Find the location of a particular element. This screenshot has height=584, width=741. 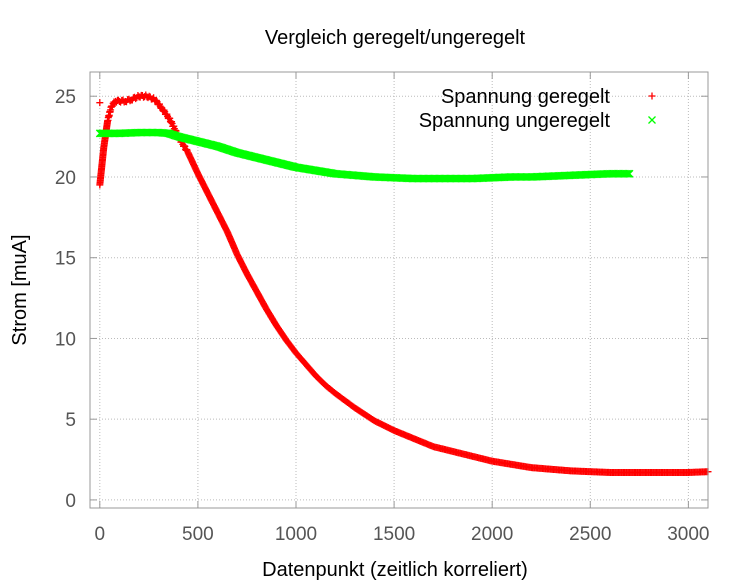

x-tick-label: 2000 is located at coordinates (492, 534).